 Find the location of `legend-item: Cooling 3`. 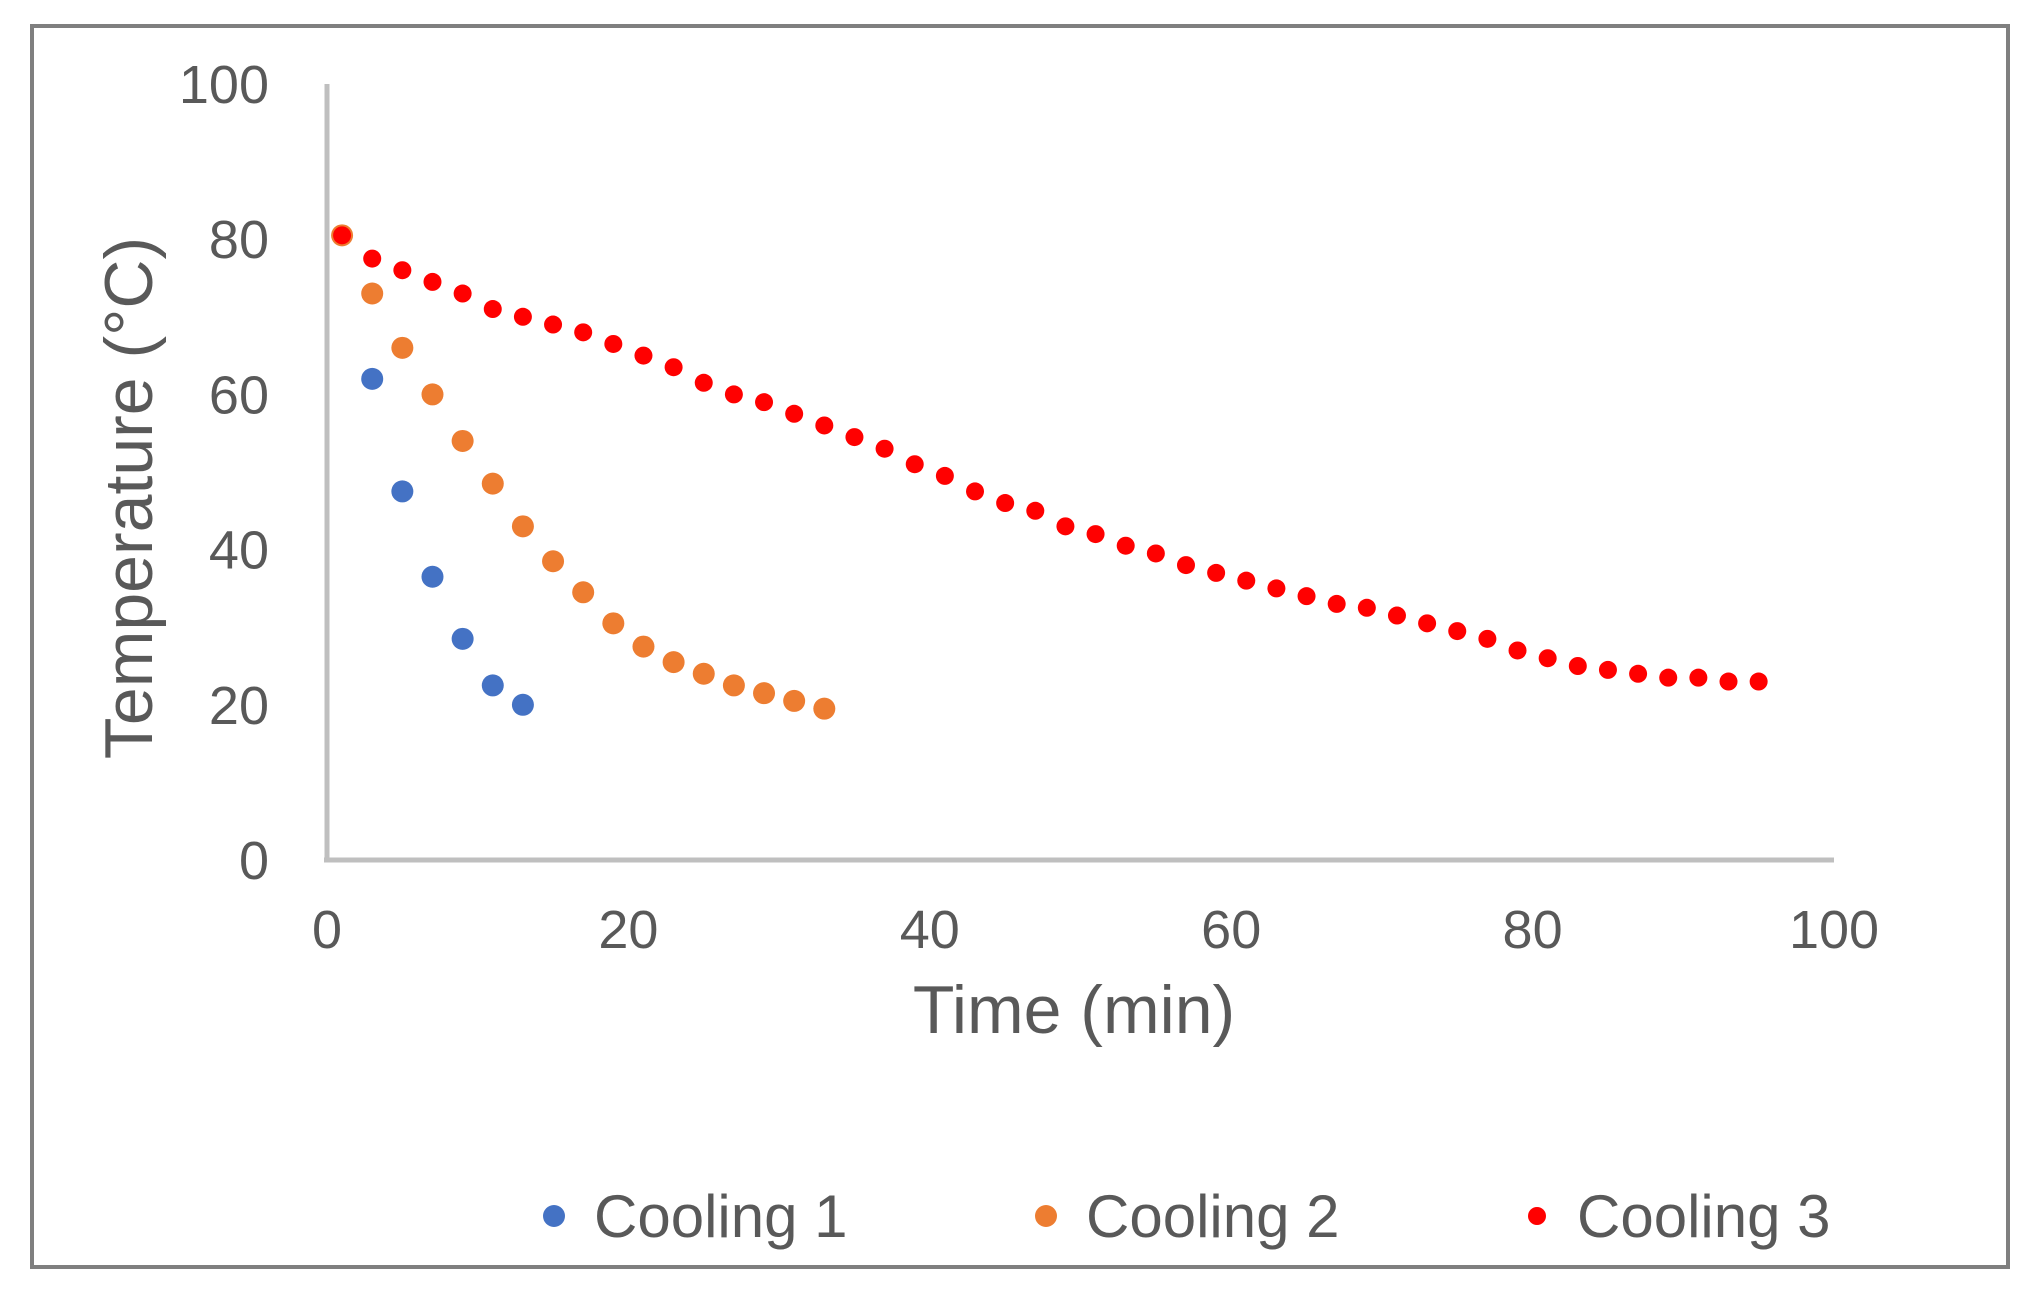

legend-item: Cooling 3 is located at coordinates (1679, 1216).